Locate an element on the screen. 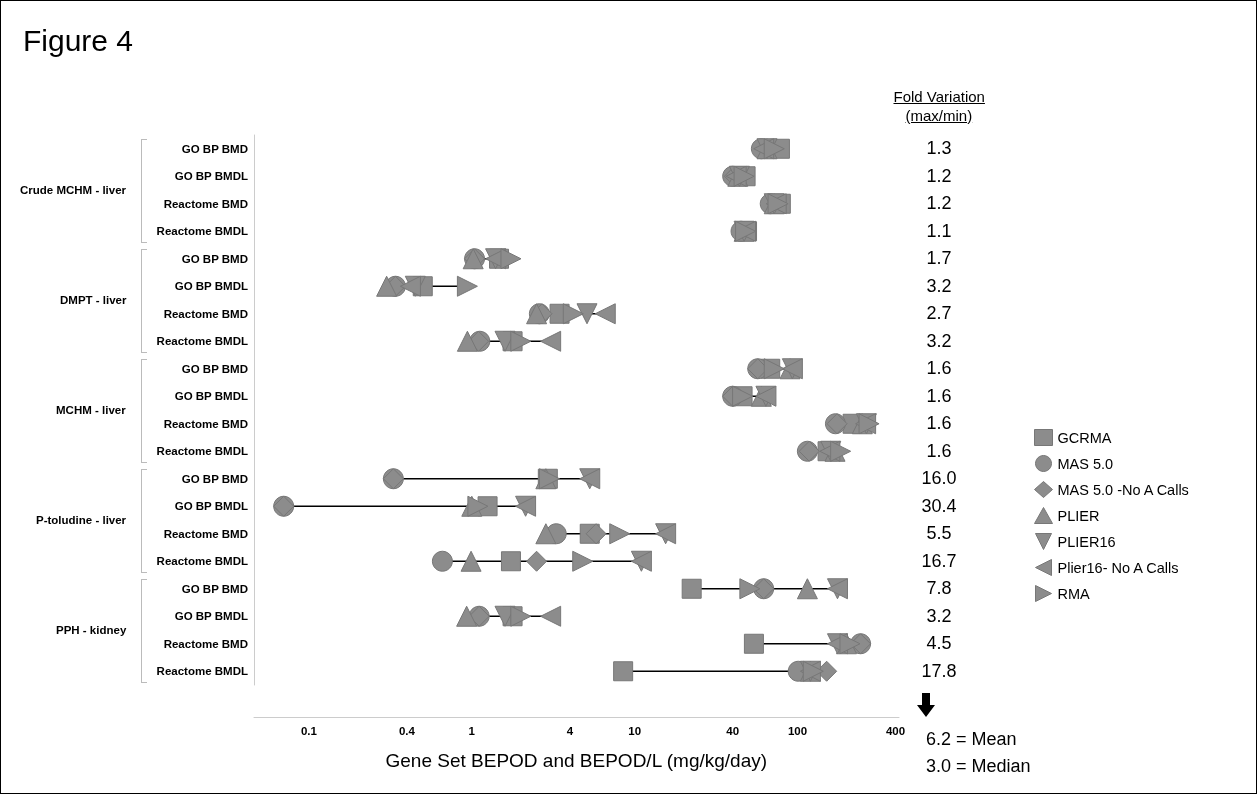  text: MCHM - liver is located at coordinates (91, 410).